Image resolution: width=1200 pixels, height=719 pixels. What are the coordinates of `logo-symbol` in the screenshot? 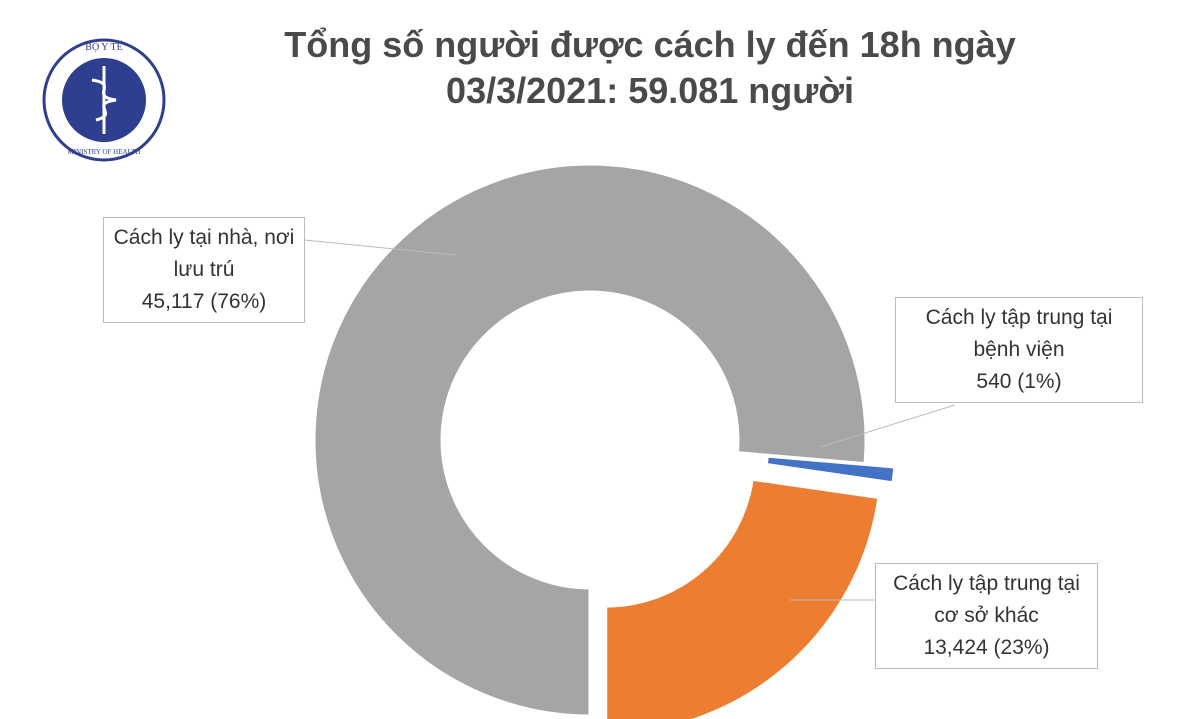 It's located at (104, 100).